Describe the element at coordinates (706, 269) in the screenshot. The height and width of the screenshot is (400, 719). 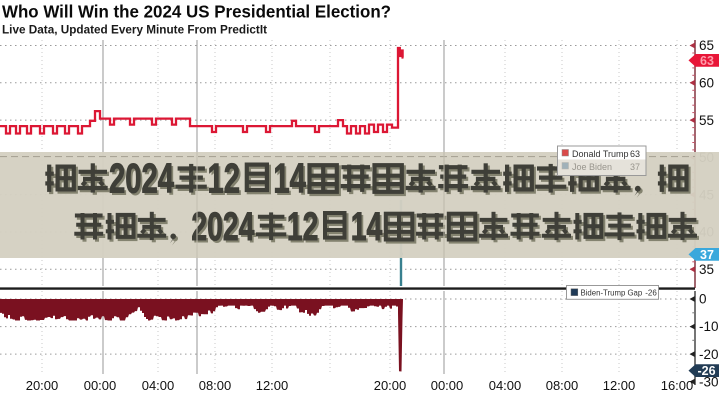
I see `svg-text: 35` at that location.